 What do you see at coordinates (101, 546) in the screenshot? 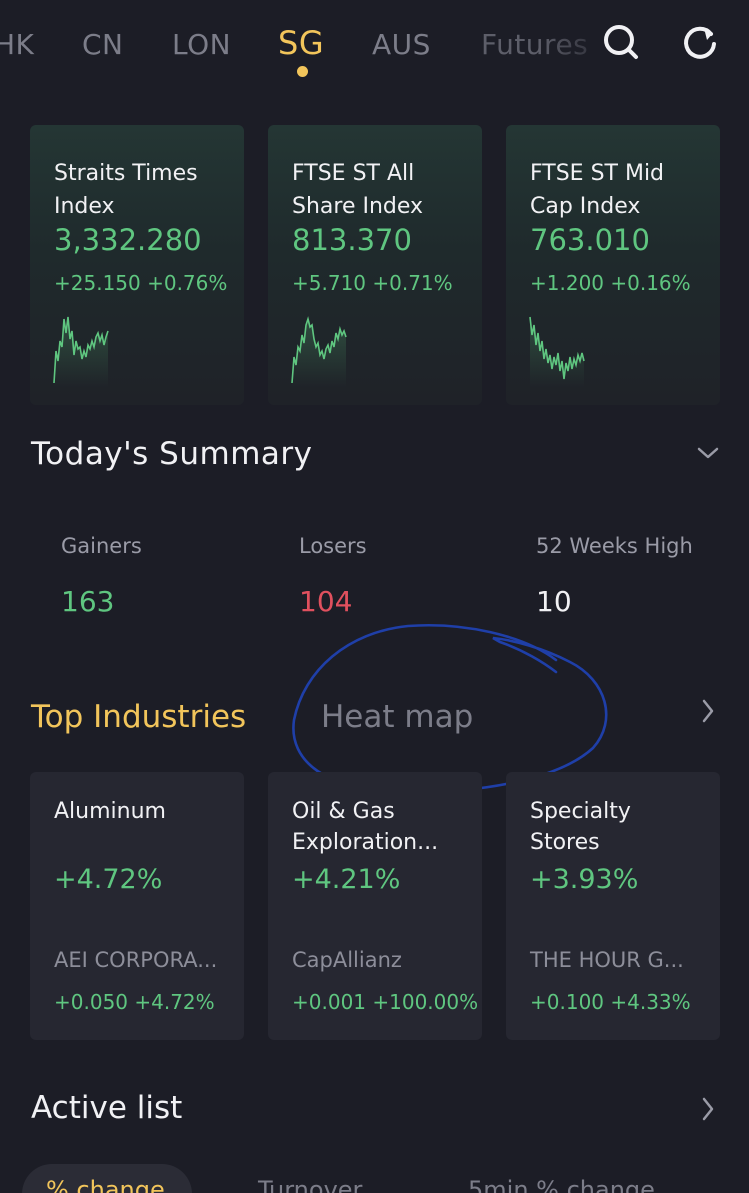
I see `summary-label-gainers: Gainers` at bounding box center [101, 546].